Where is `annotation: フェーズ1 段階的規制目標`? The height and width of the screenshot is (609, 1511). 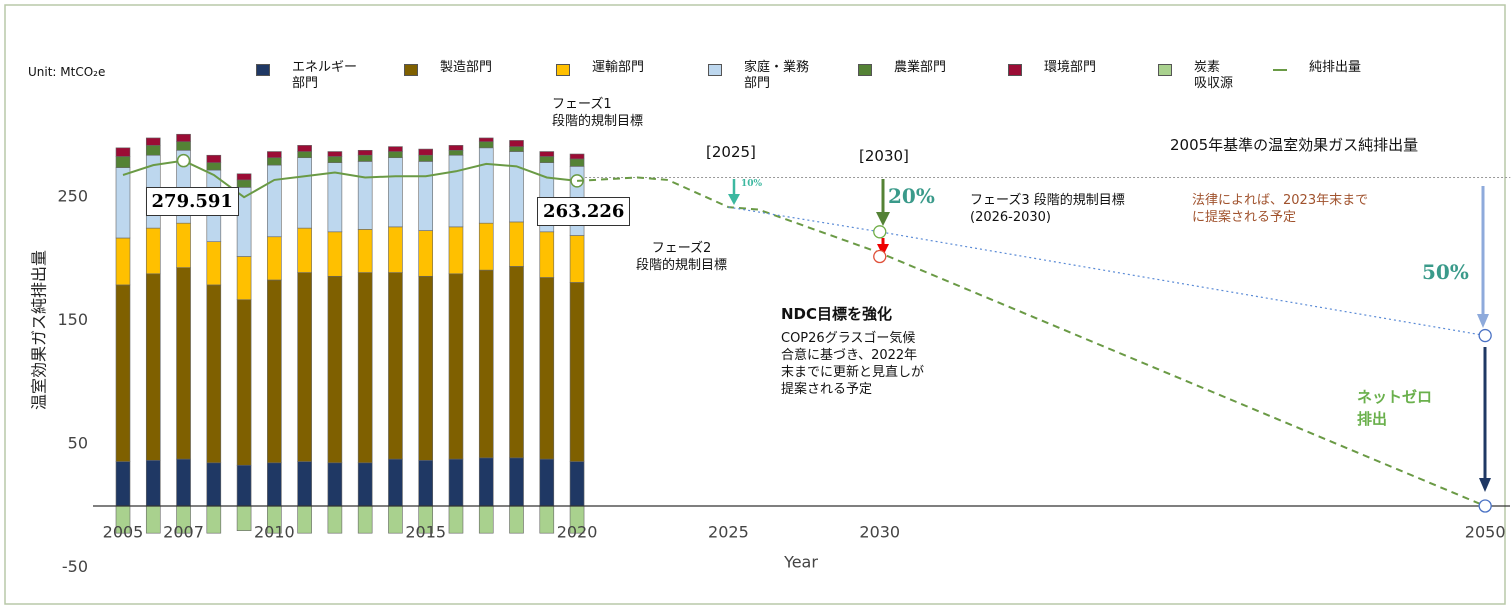 annotation: フェーズ1 段階的規制目標 is located at coordinates (598, 113).